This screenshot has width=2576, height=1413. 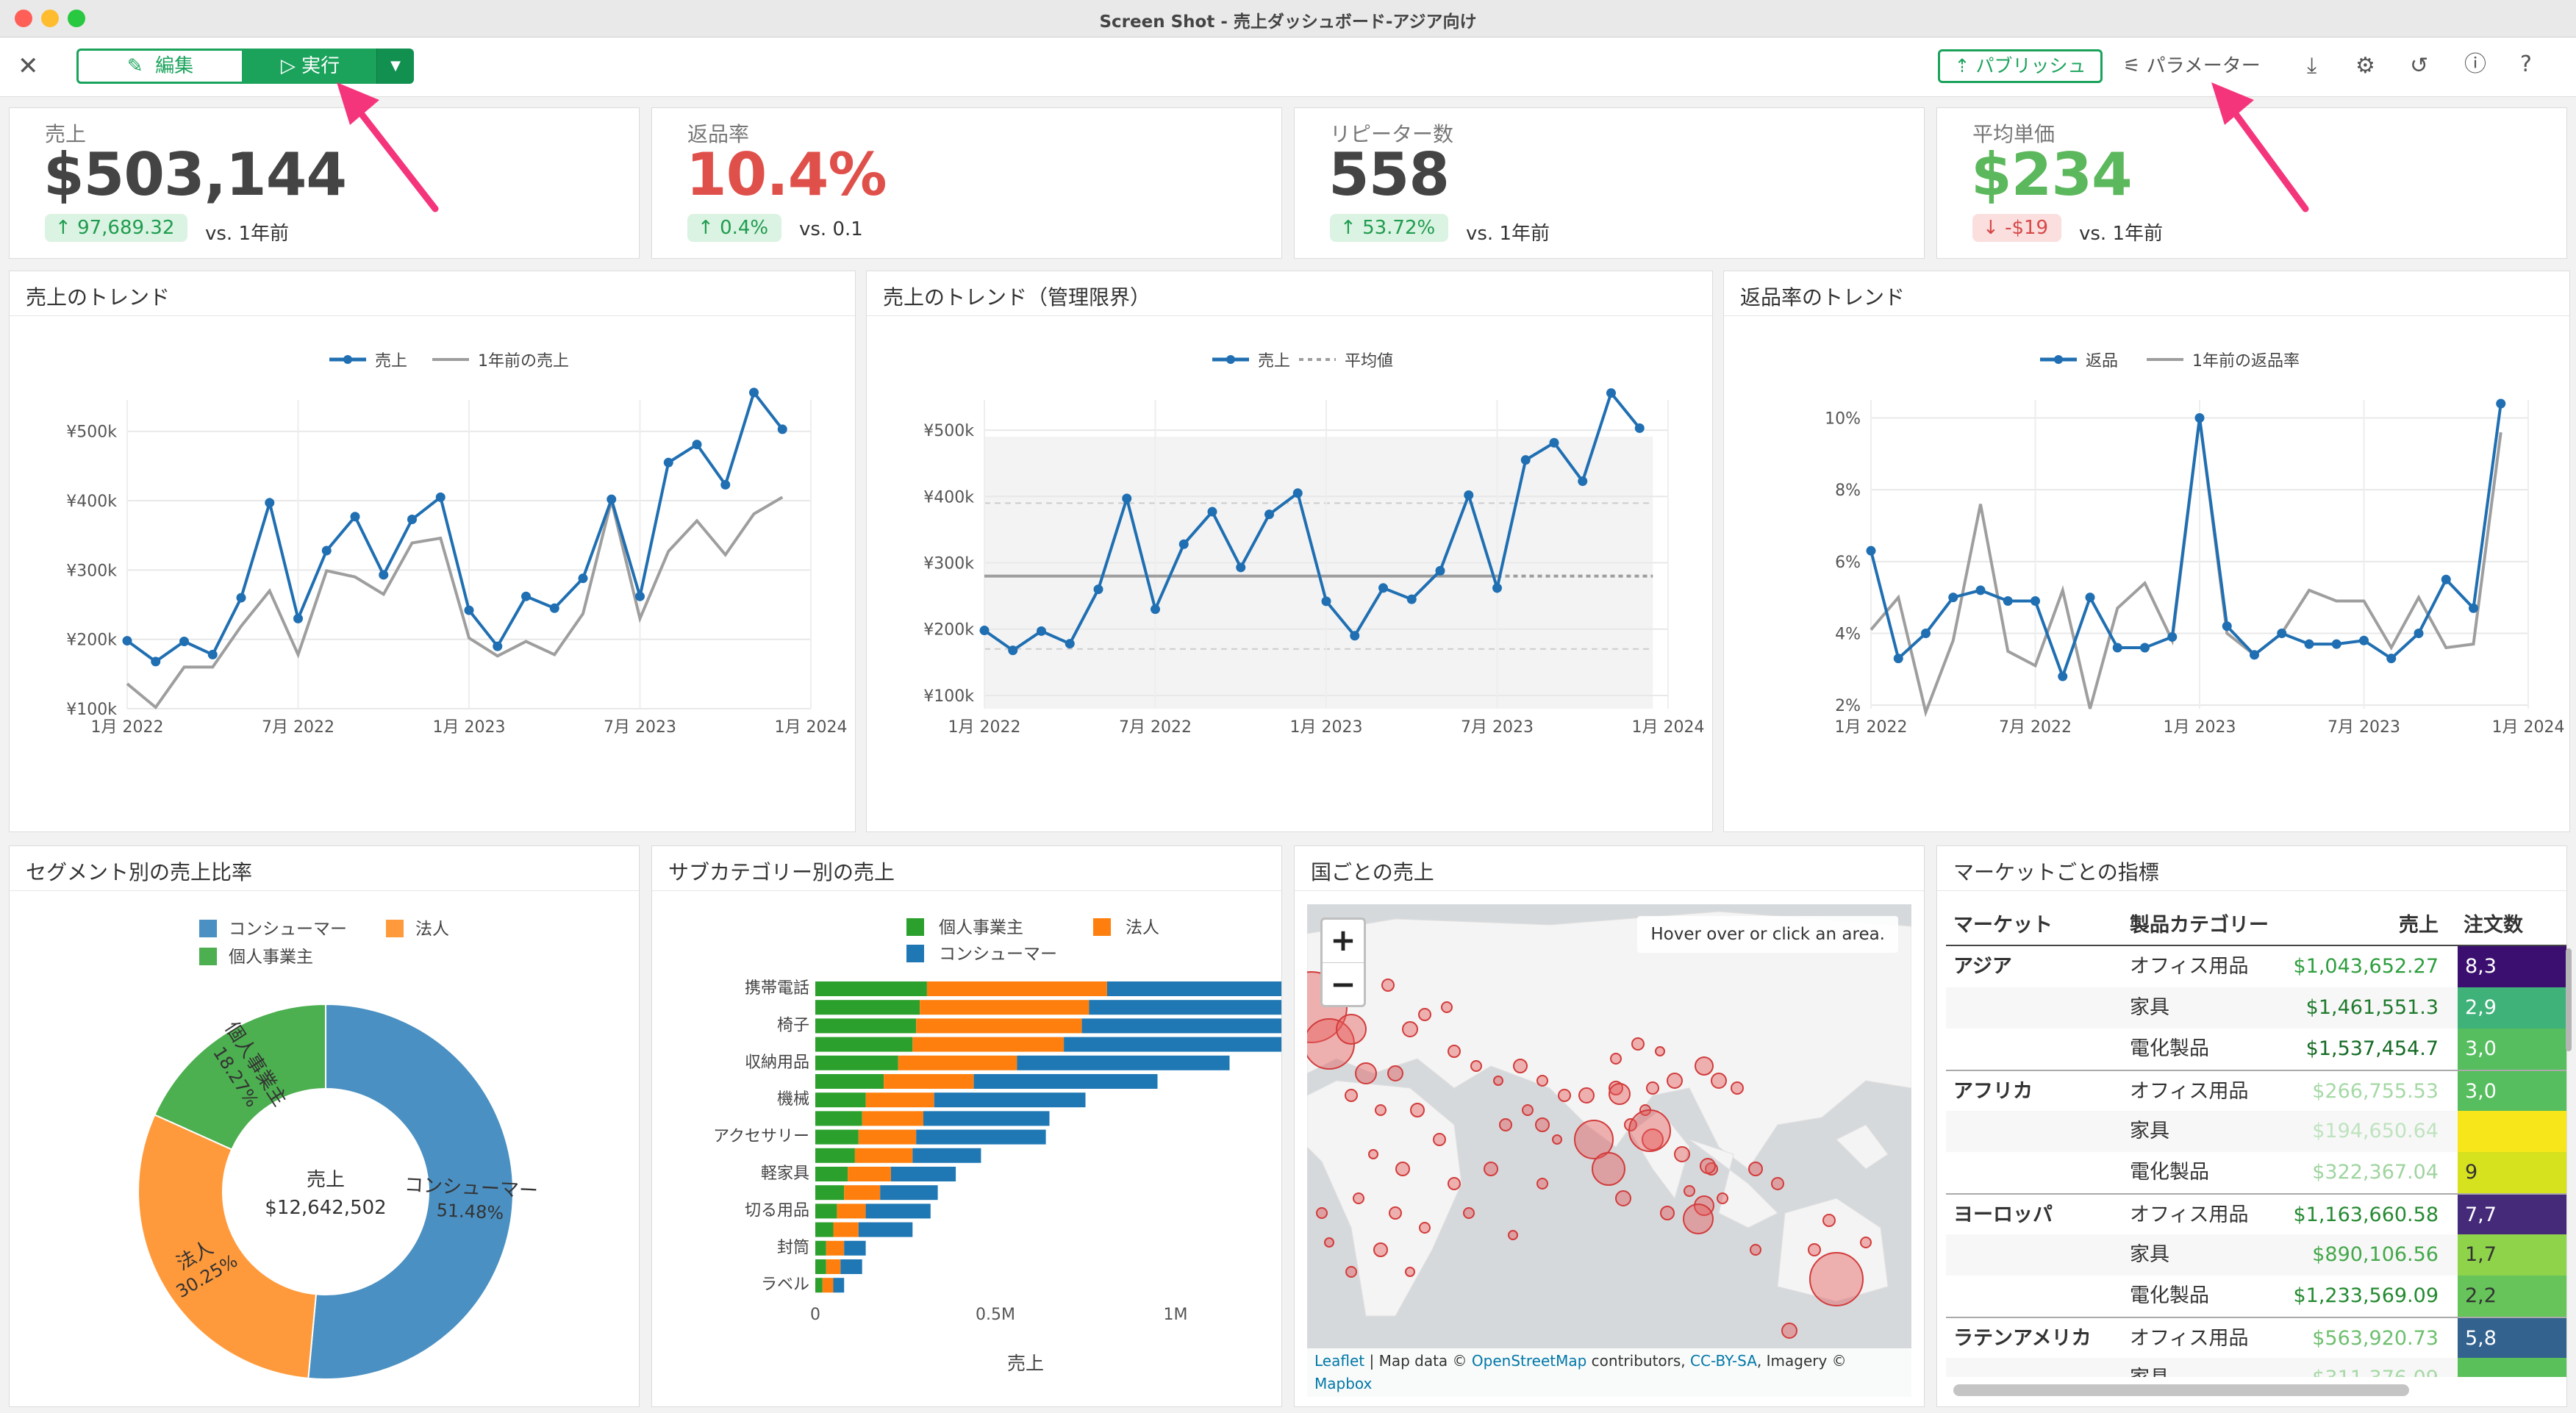 I want to click on category-label: ラベル, so click(x=785, y=1285).